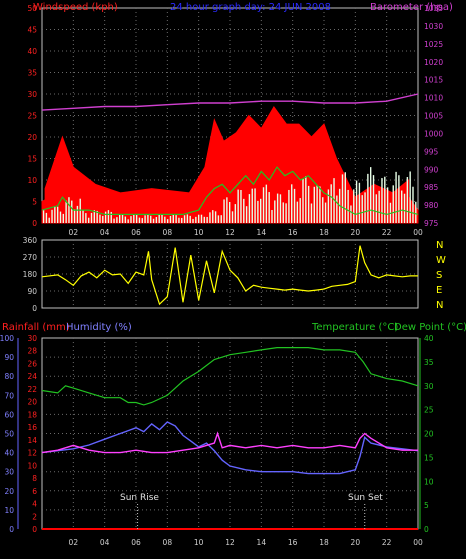 Image resolution: width=466 pixels, height=559 pixels. I want to click on rain-tick-label: 16, so click(32, 427).